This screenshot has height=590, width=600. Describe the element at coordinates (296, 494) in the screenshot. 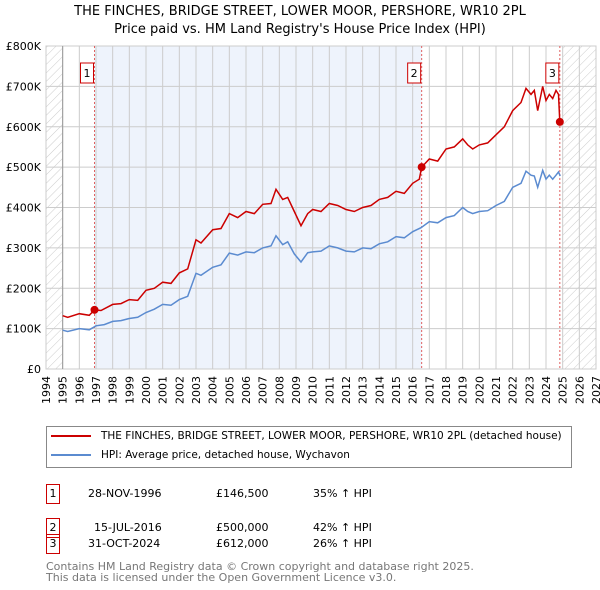

I see `table-row: 1 28-NOV-1996 £146,500 35% ↑ HPI` at that location.